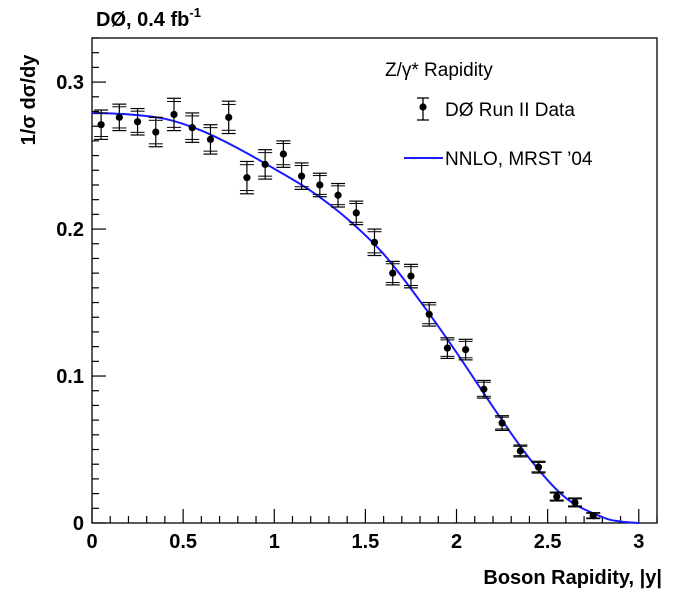 The height and width of the screenshot is (593, 683). I want to click on x-axis-label: Boson Rapidity, |y|, so click(572, 578).